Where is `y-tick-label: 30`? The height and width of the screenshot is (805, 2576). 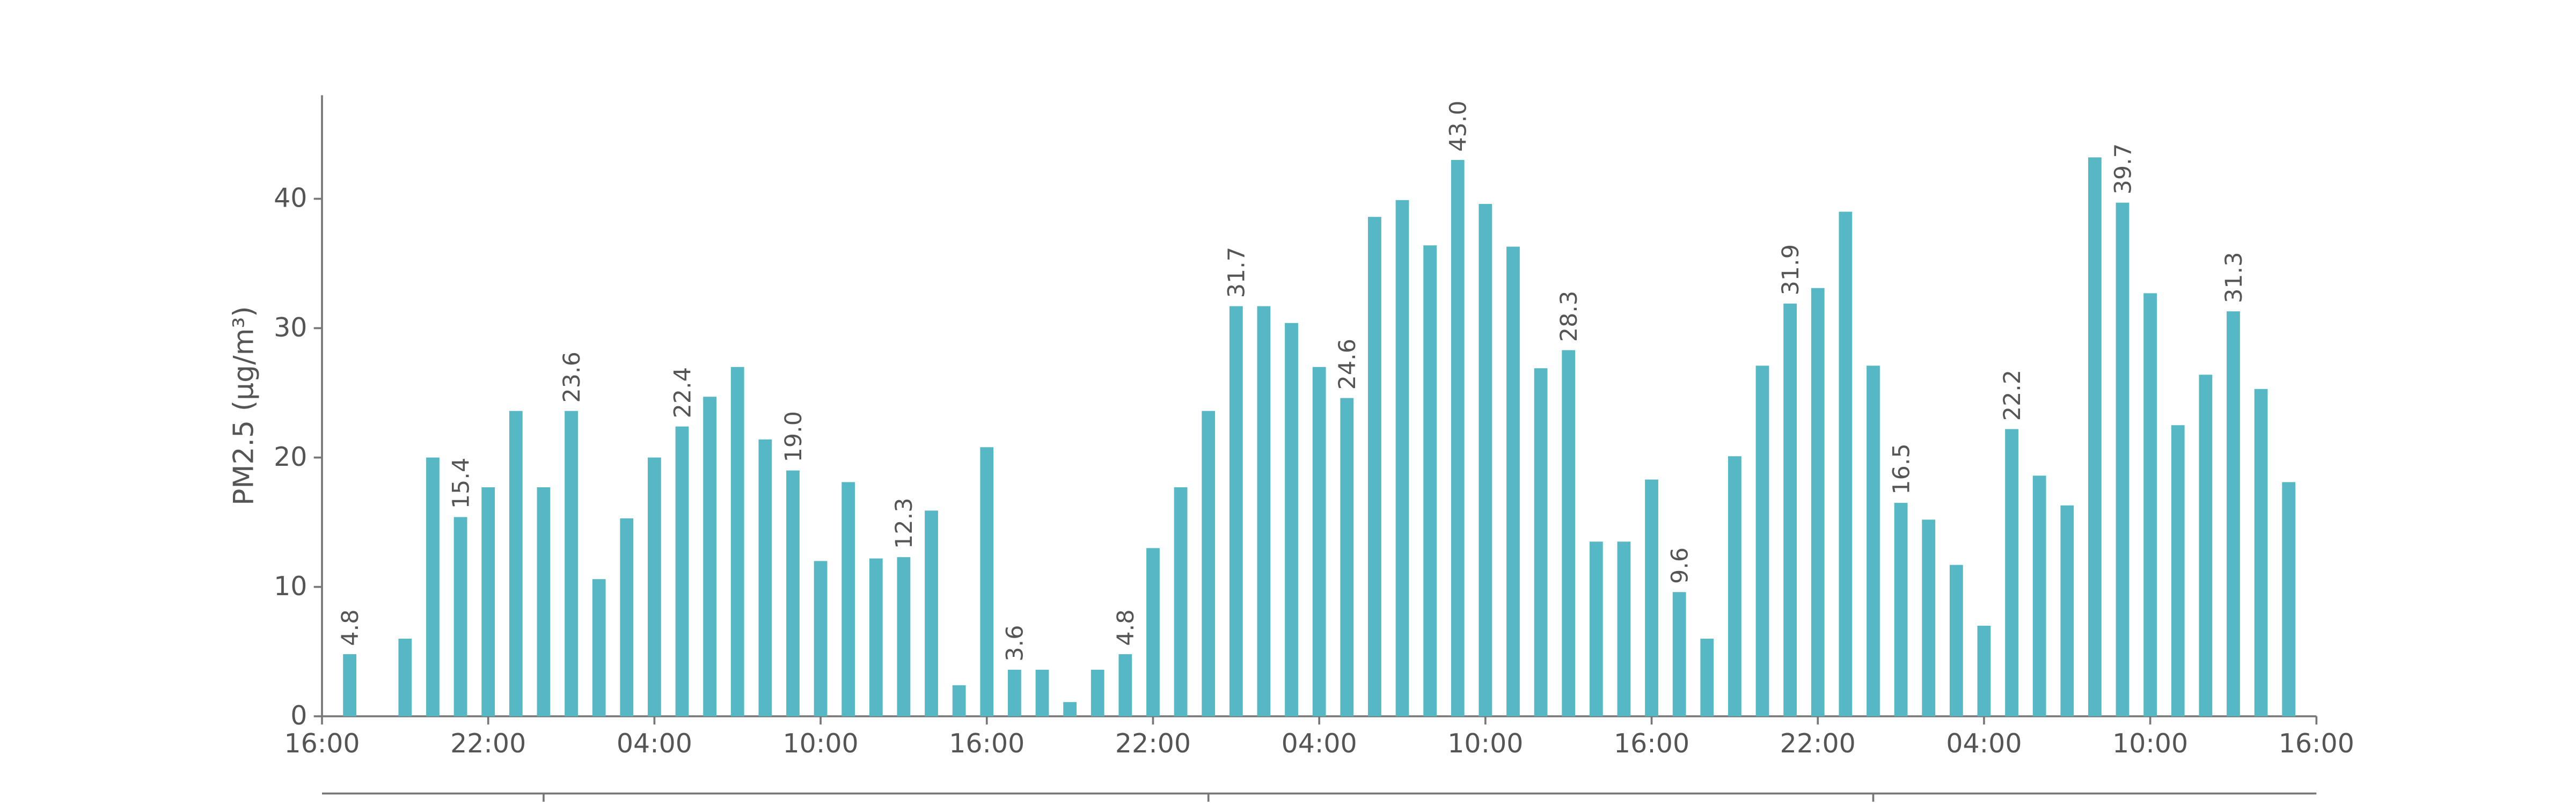 y-tick-label: 30 is located at coordinates (290, 327).